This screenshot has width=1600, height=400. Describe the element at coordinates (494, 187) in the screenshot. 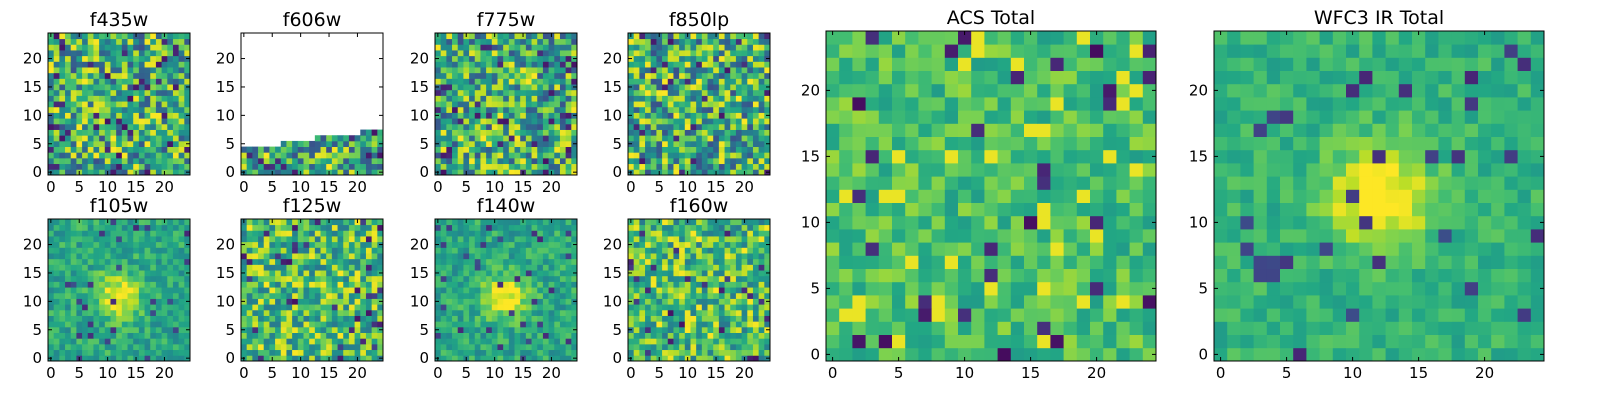

I see `x-tick-label: 10` at that location.